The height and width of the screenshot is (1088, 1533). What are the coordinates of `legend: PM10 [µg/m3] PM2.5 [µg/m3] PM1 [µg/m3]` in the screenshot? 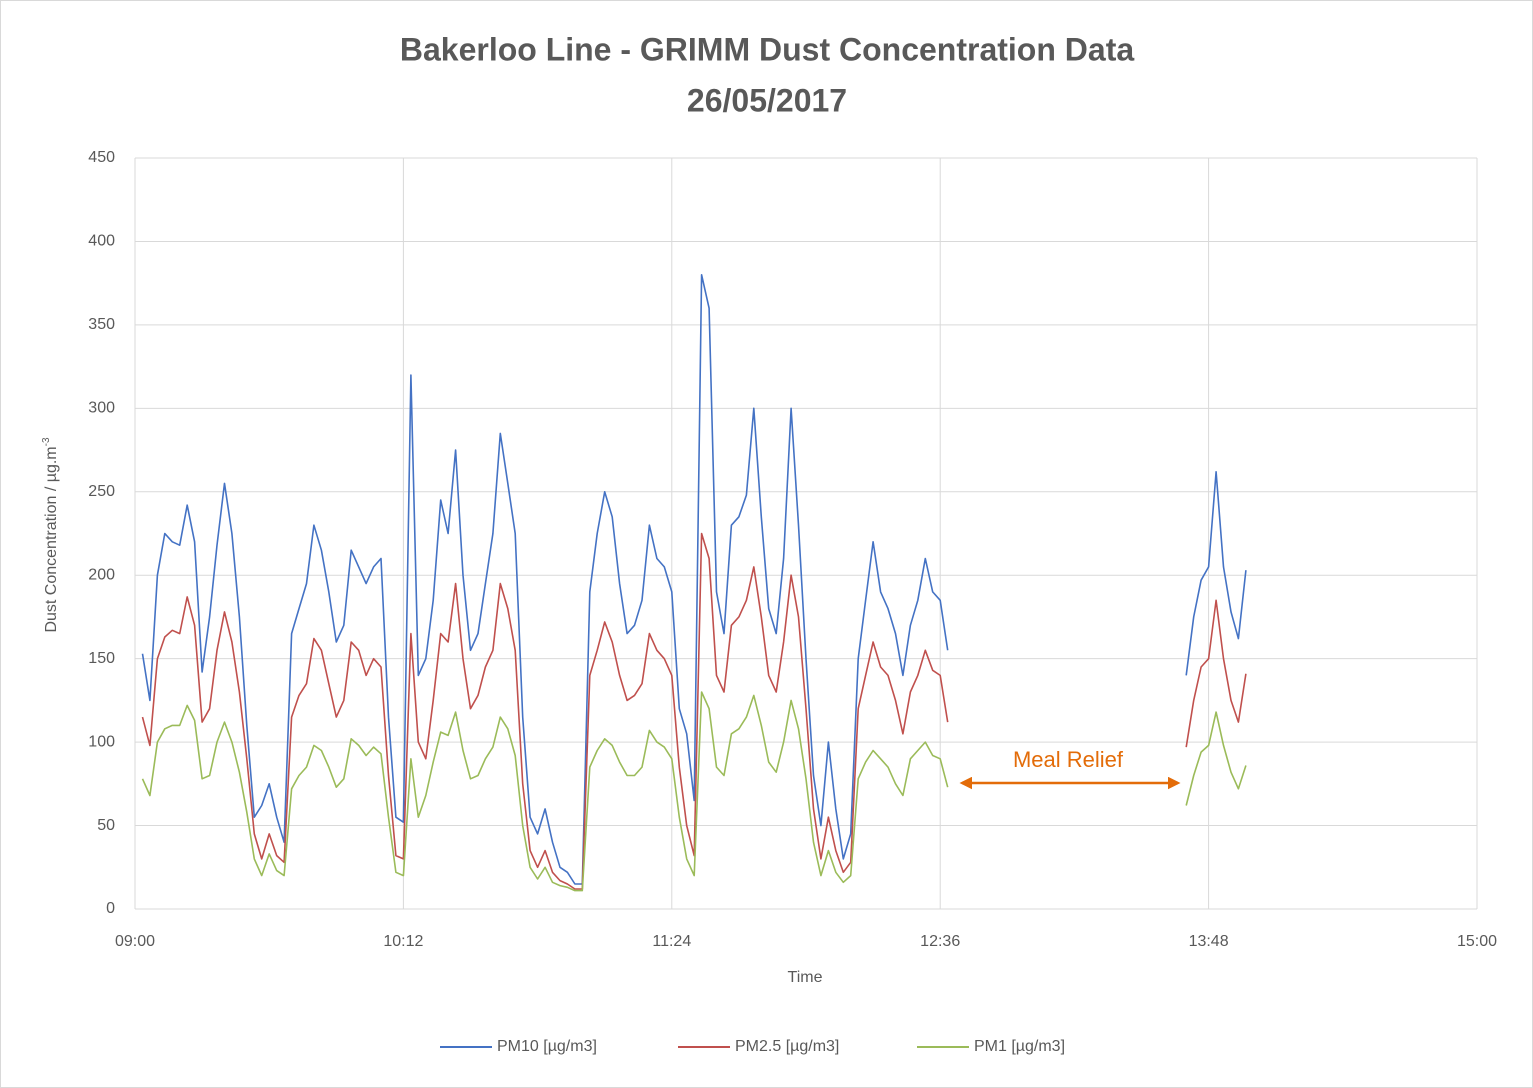 It's located at (752, 1046).